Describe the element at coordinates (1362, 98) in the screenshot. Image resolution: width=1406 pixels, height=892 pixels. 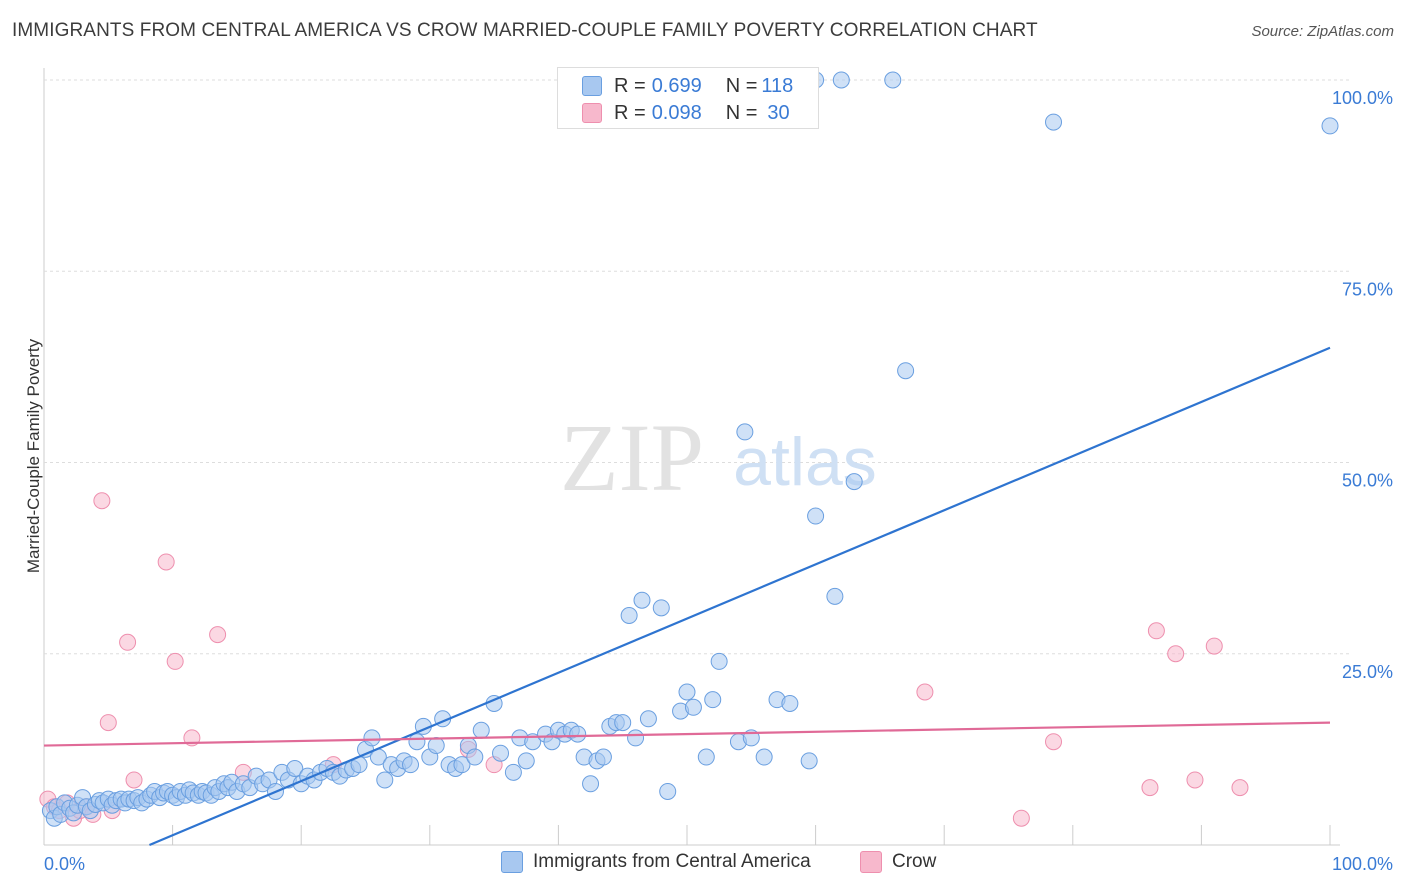
I see `y-tick-label: 100.0%` at that location.